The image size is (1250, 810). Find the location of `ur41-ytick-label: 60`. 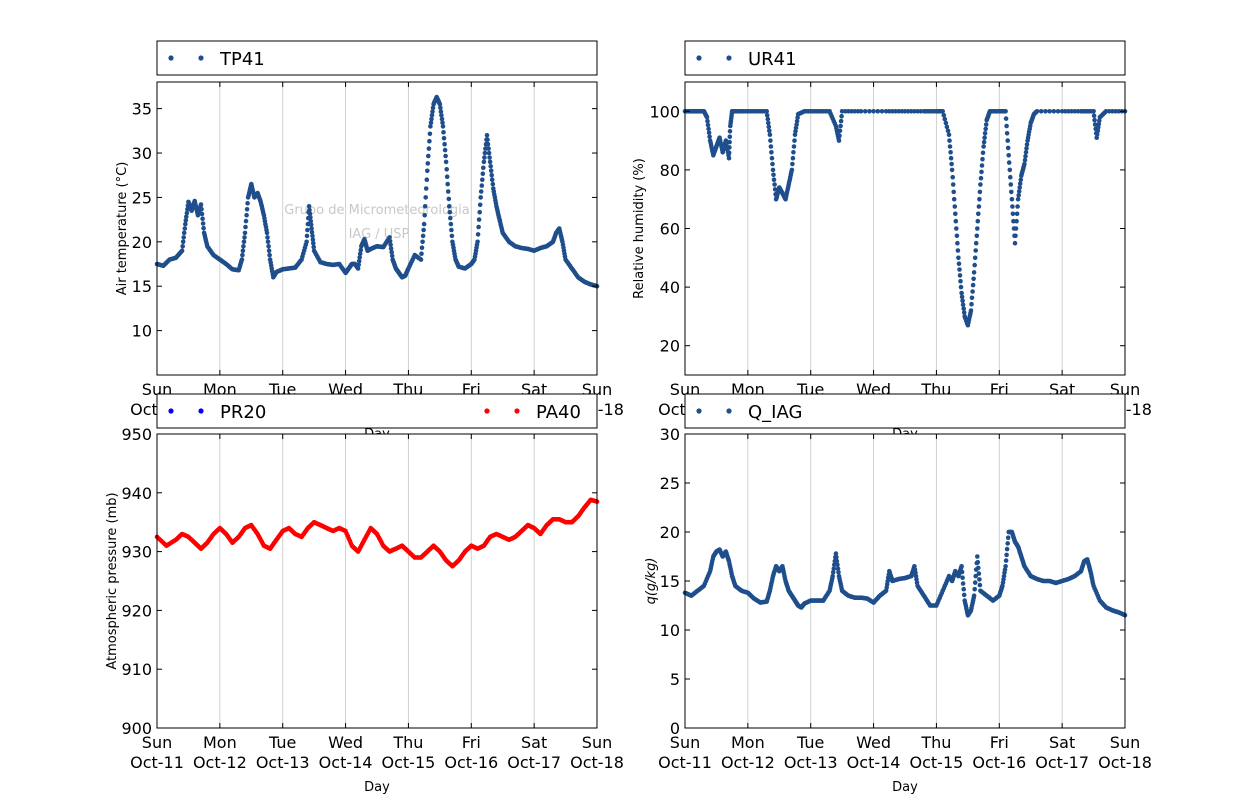

ur41-ytick-label: 60 is located at coordinates (670, 229).